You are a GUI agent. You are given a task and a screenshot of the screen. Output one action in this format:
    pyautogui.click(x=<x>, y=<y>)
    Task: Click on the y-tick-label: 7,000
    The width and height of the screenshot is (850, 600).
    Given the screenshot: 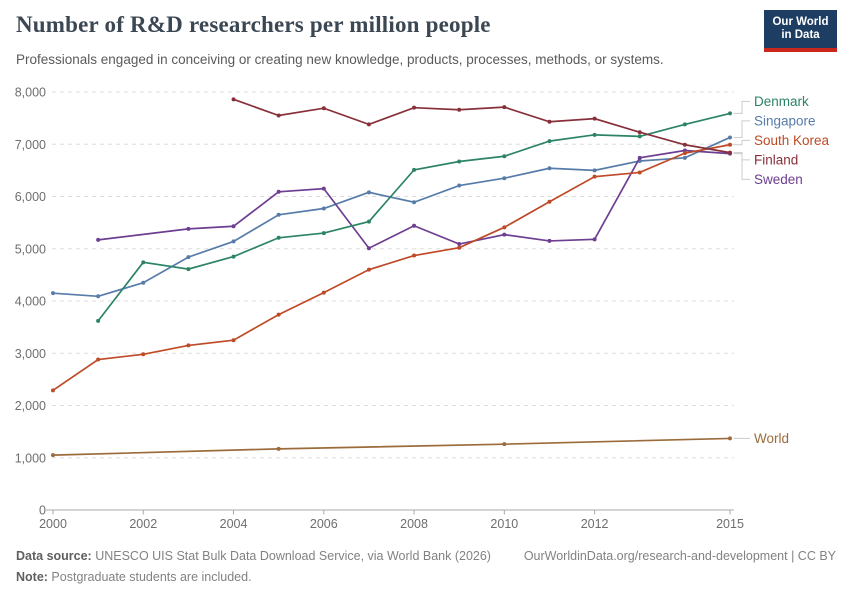 What is the action you would take?
    pyautogui.click(x=30, y=145)
    